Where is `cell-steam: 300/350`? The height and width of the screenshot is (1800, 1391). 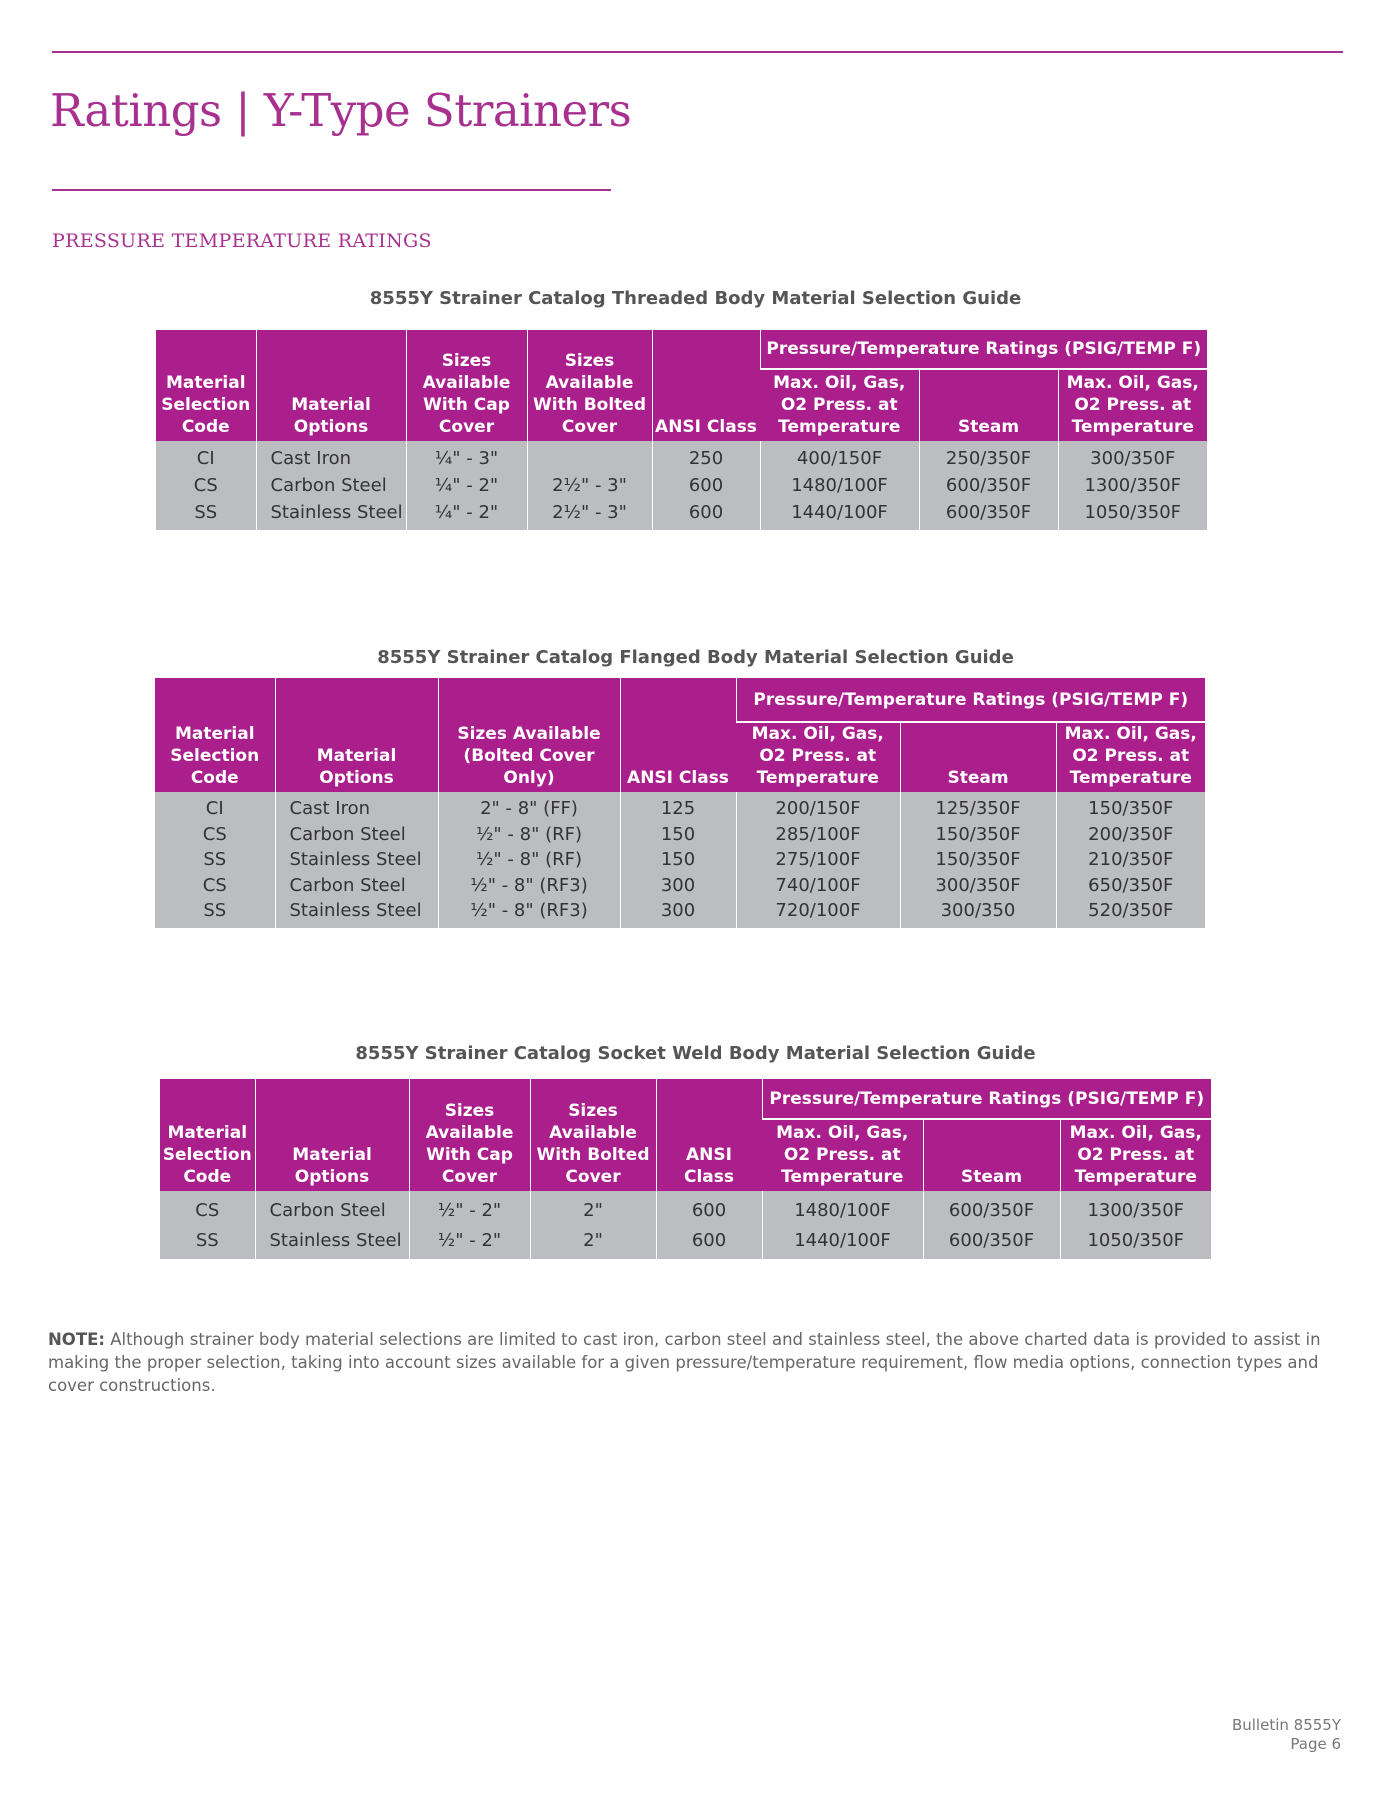 cell-steam: 300/350 is located at coordinates (977, 913).